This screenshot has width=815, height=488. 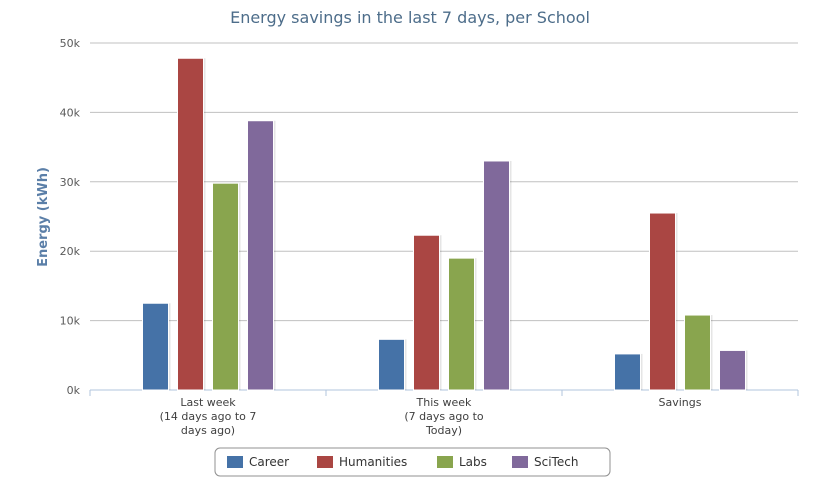 I want to click on y-tick-label: 40k, so click(x=70, y=112).